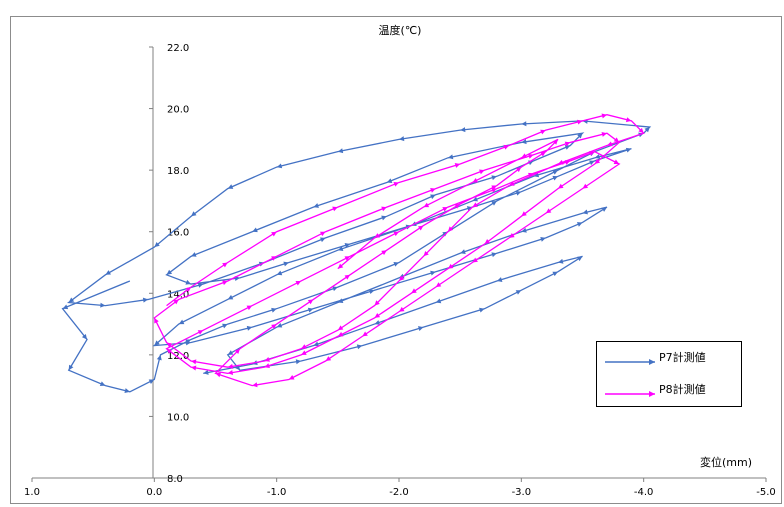  I want to click on x-tick-label: -4.0, so click(644, 492).